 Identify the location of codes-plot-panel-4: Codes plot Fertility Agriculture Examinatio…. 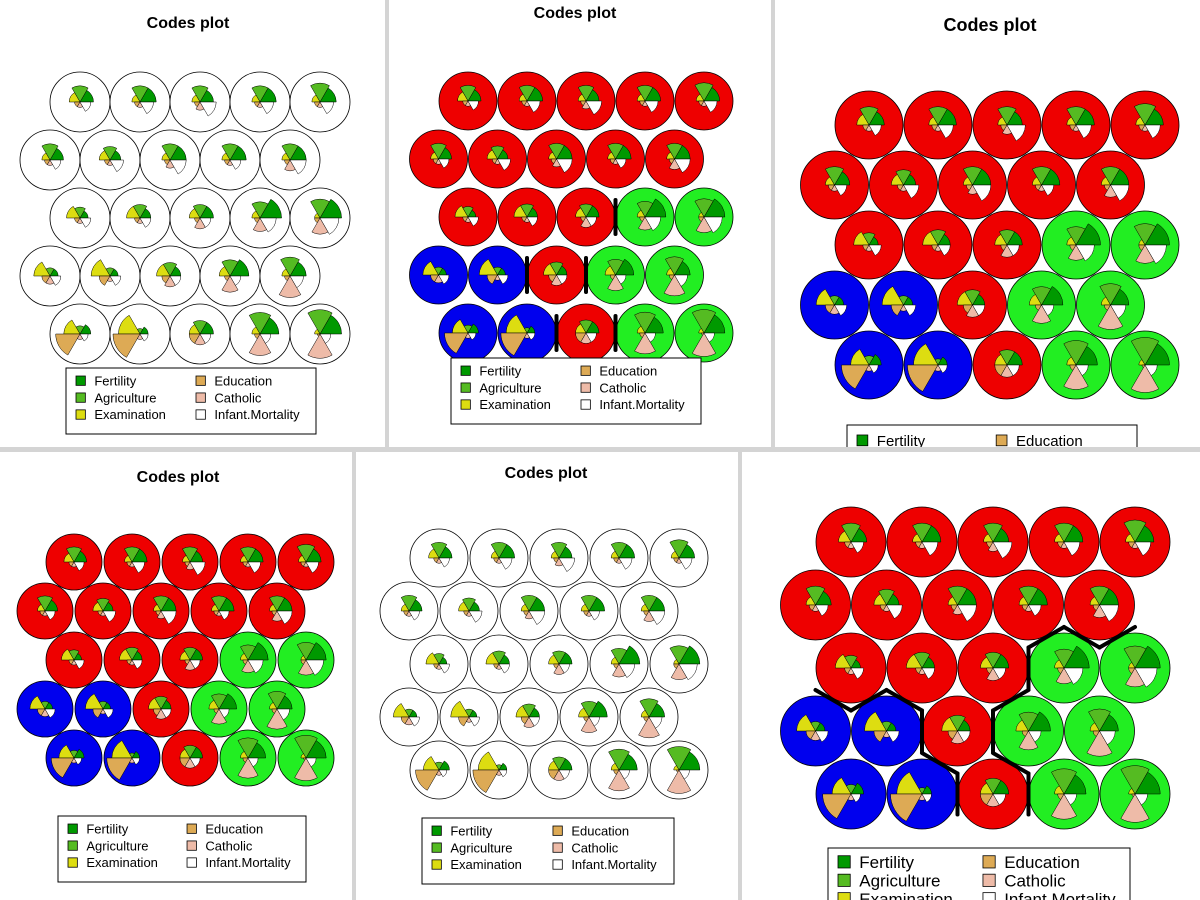
(176, 676).